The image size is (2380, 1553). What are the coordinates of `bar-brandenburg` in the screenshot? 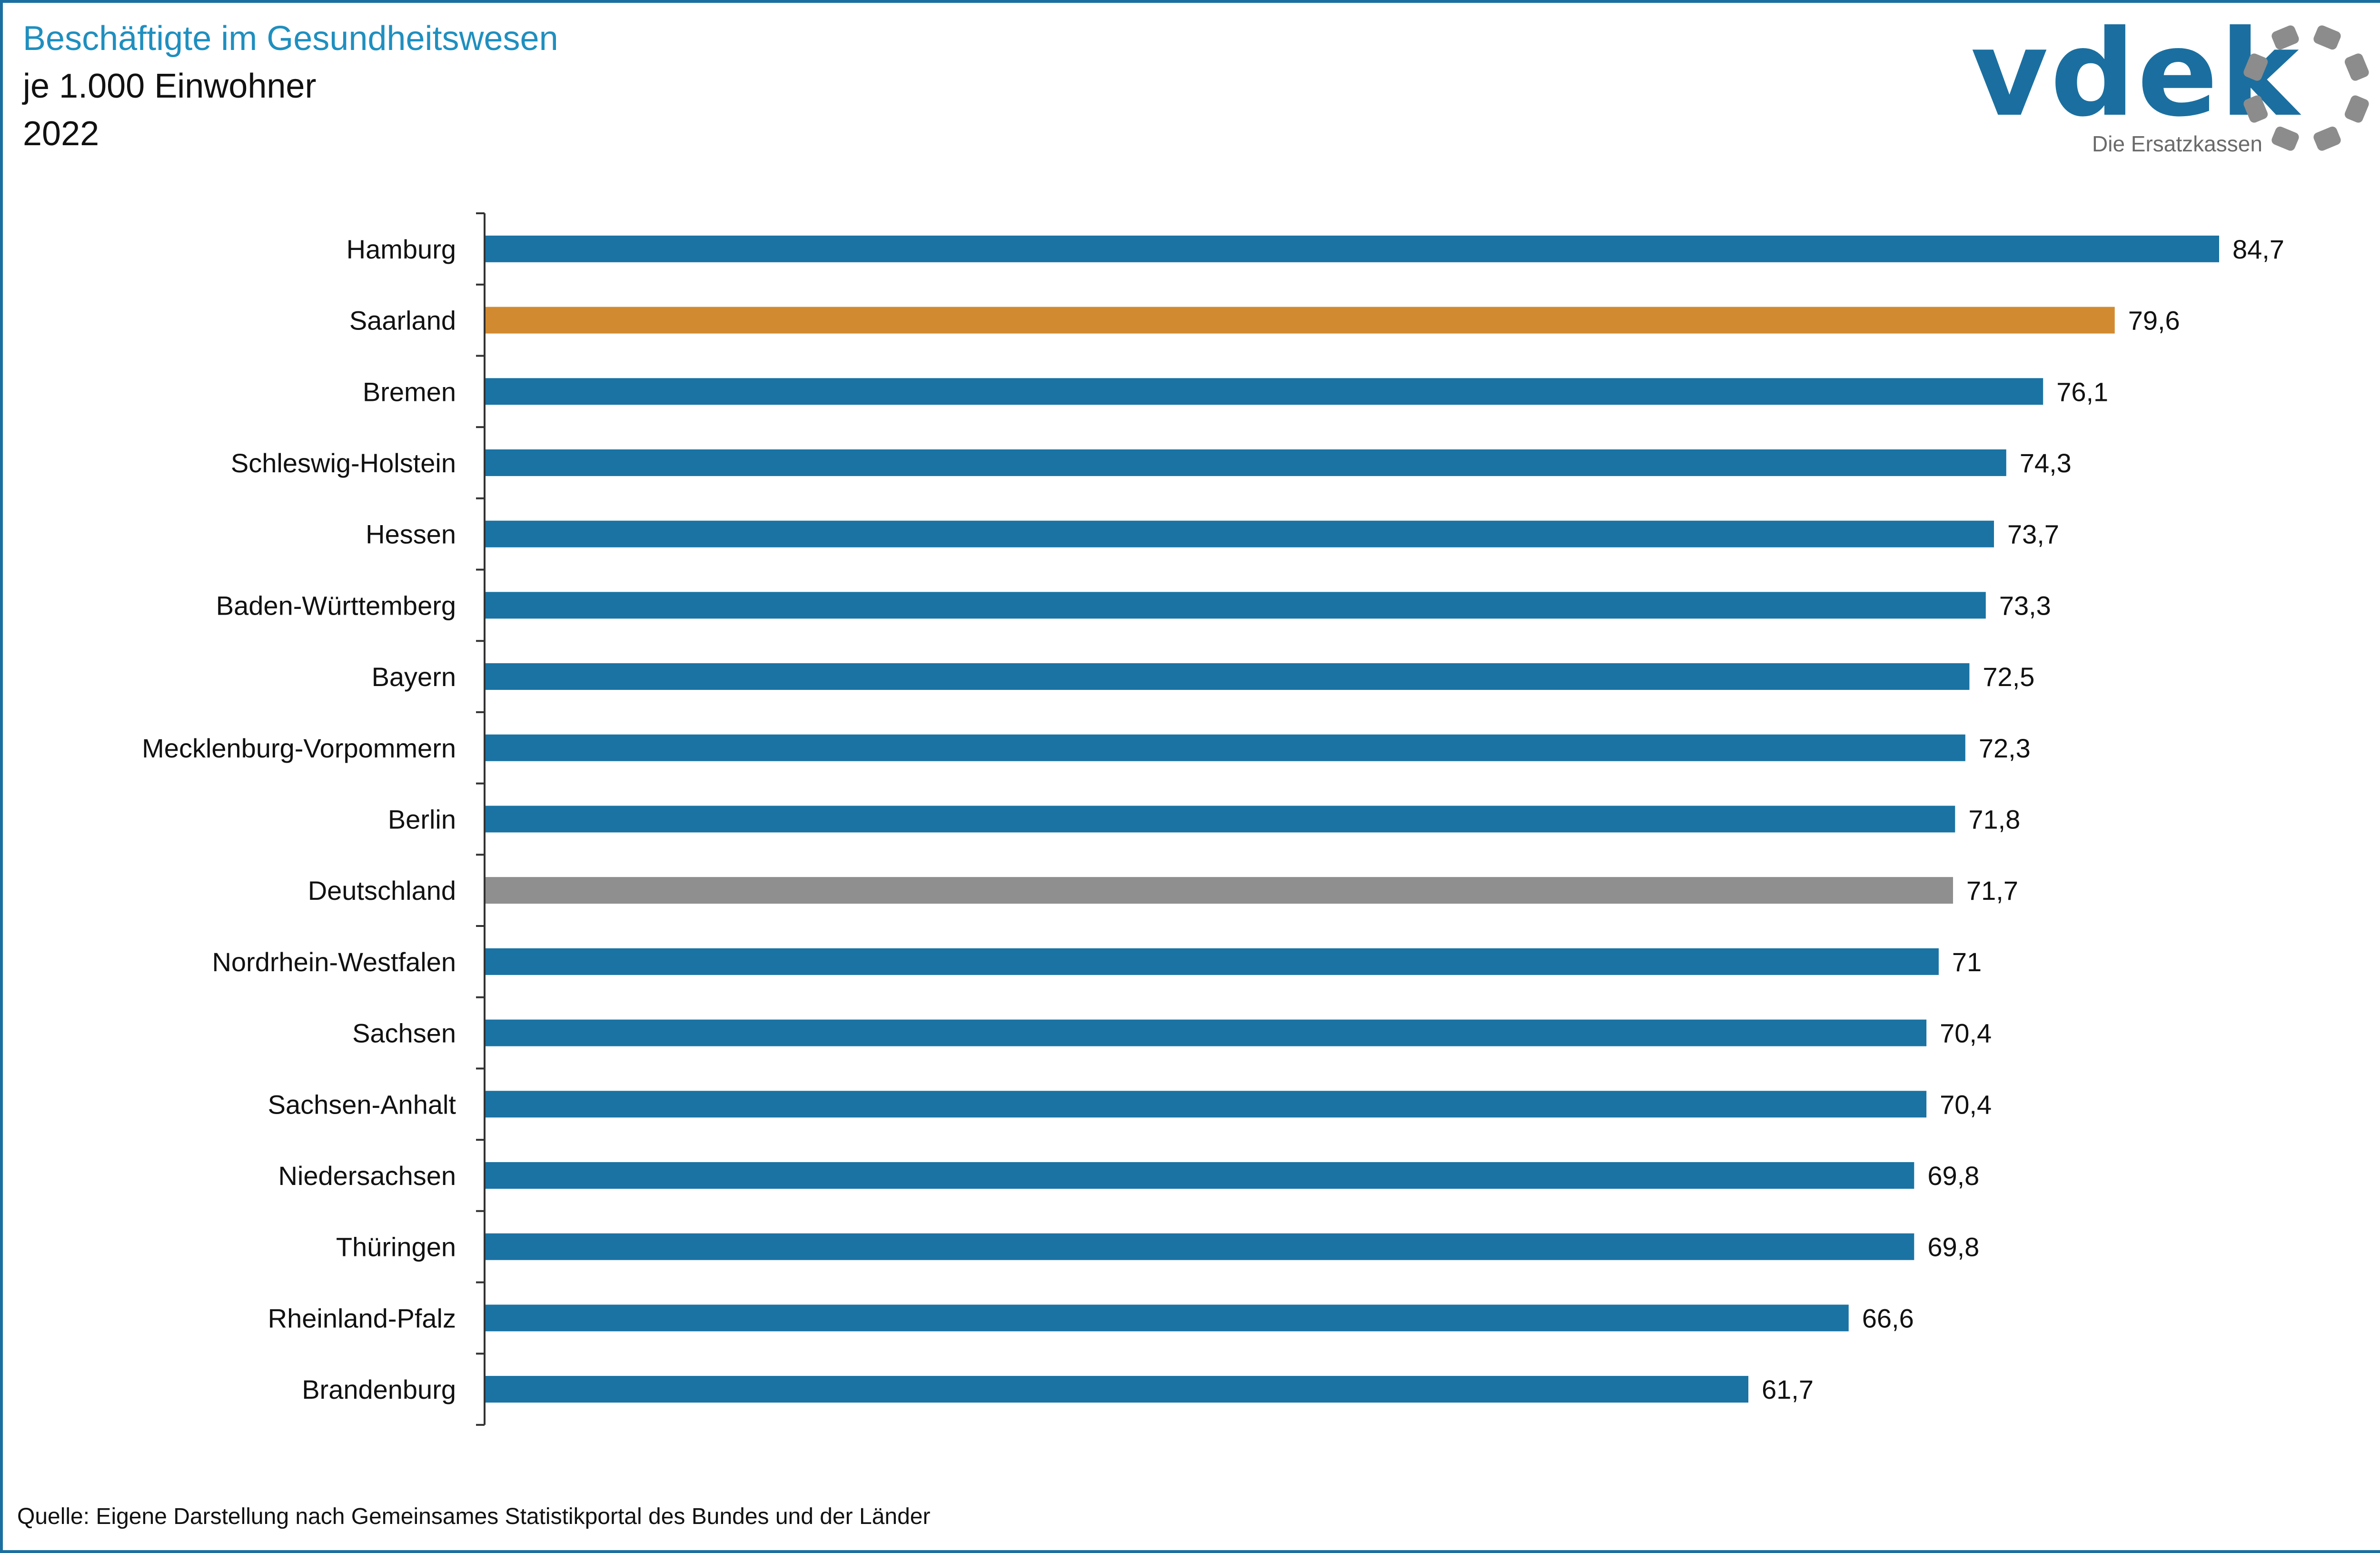 It's located at (1117, 1389).